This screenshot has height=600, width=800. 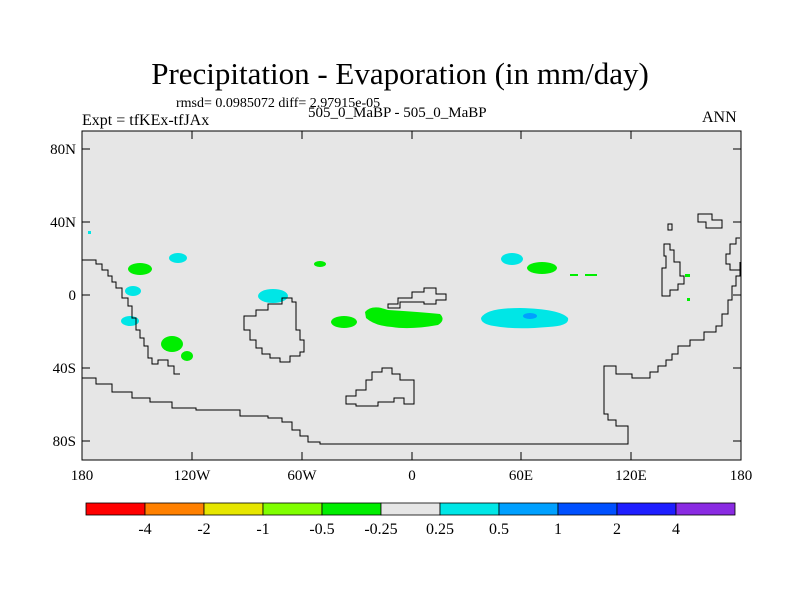 I want to click on colorbar-level-label: 0.25, so click(x=440, y=529).